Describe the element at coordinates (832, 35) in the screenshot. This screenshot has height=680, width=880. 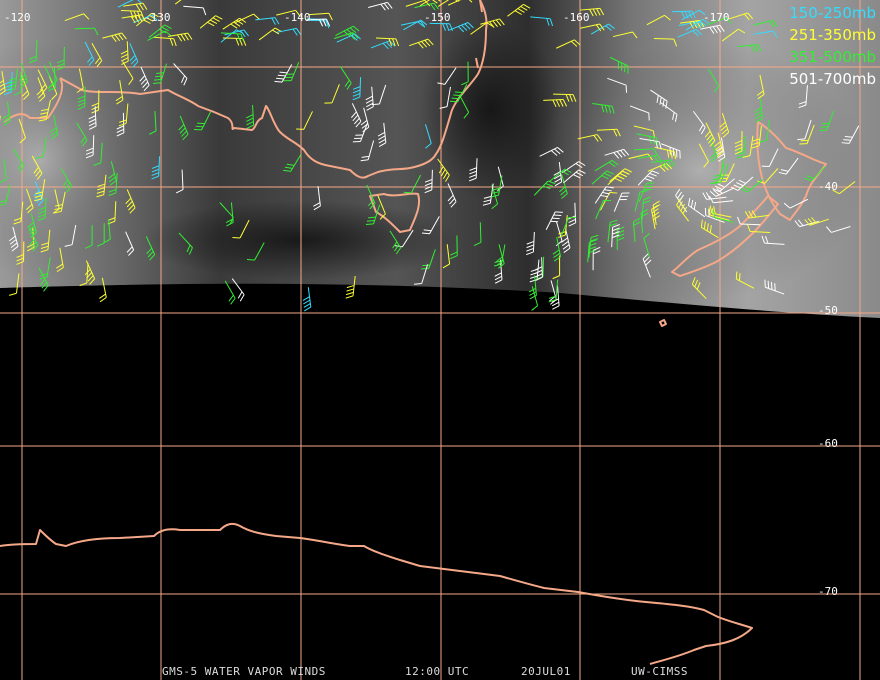
I see `legend-item-251-350: 251-350mb` at that location.